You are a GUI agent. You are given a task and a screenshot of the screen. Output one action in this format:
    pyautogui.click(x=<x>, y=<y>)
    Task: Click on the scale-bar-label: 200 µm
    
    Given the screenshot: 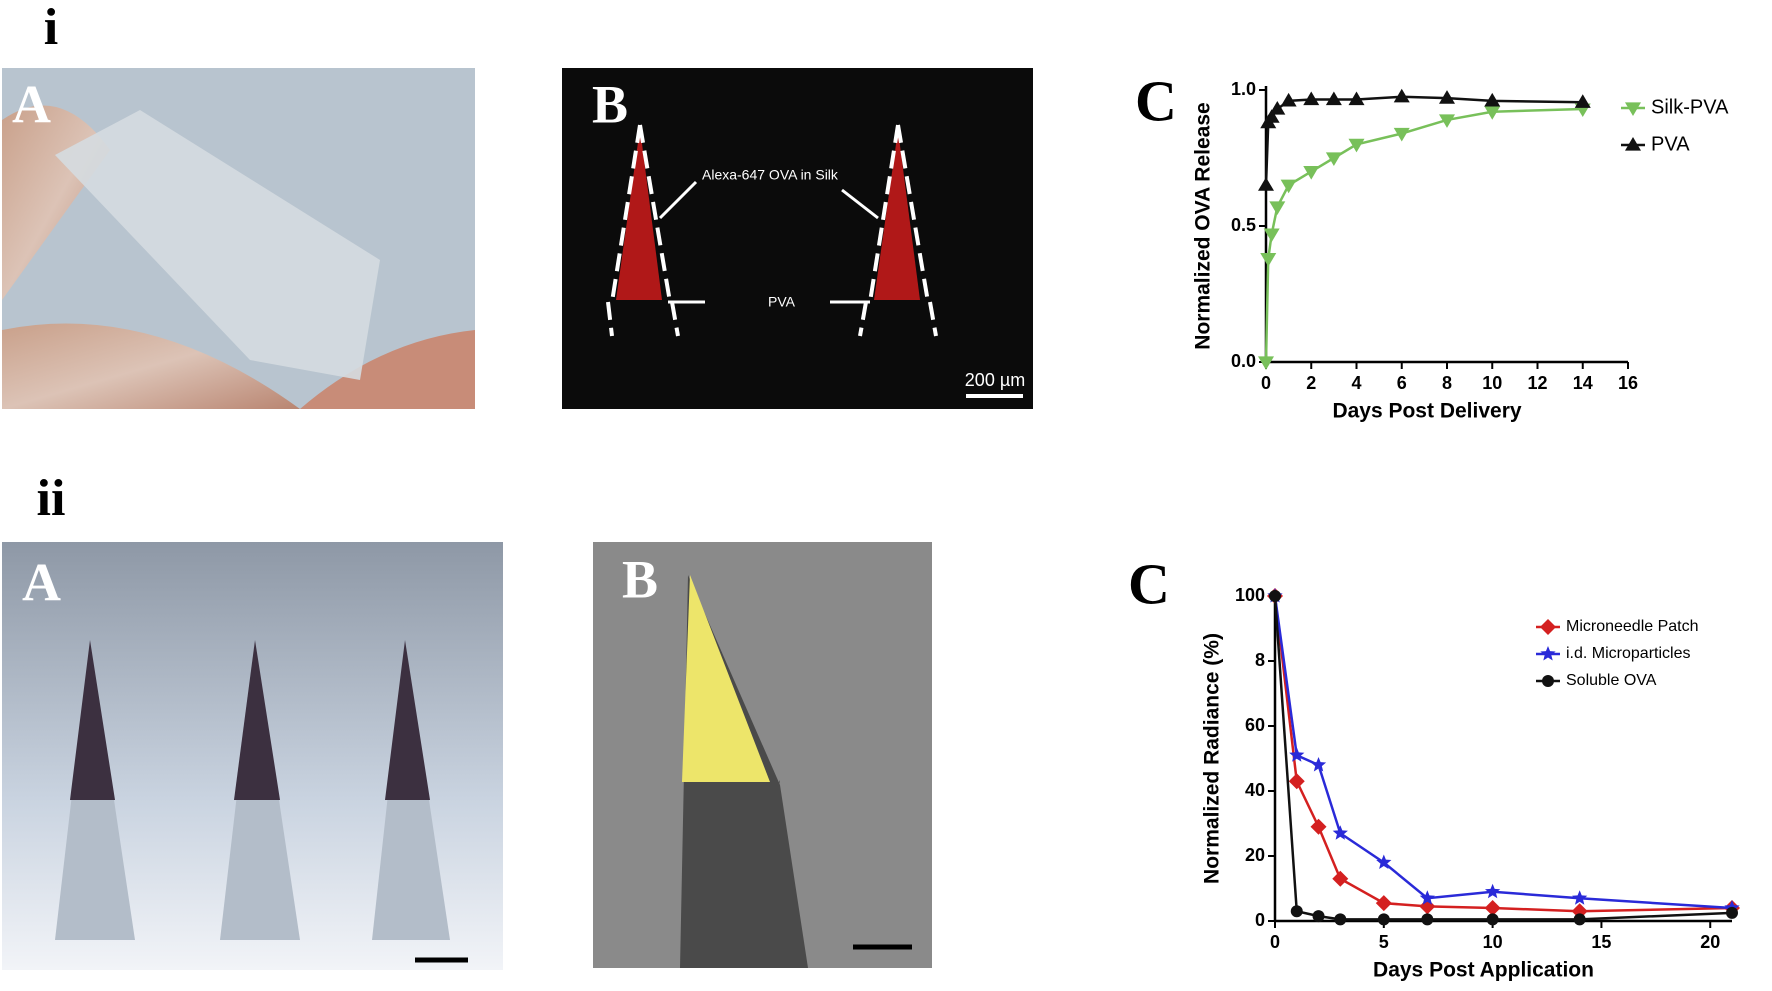 What is the action you would take?
    pyautogui.click(x=995, y=380)
    